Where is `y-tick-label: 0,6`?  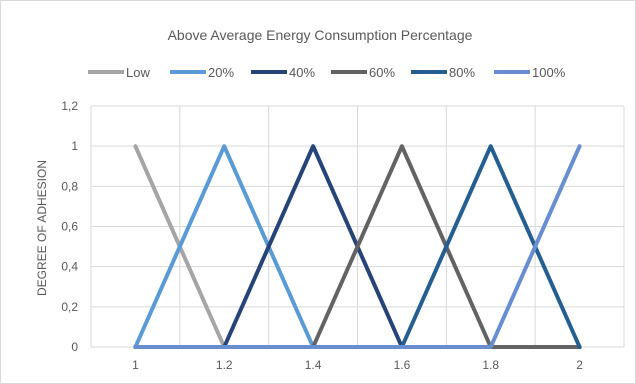 y-tick-label: 0,6 is located at coordinates (69, 227).